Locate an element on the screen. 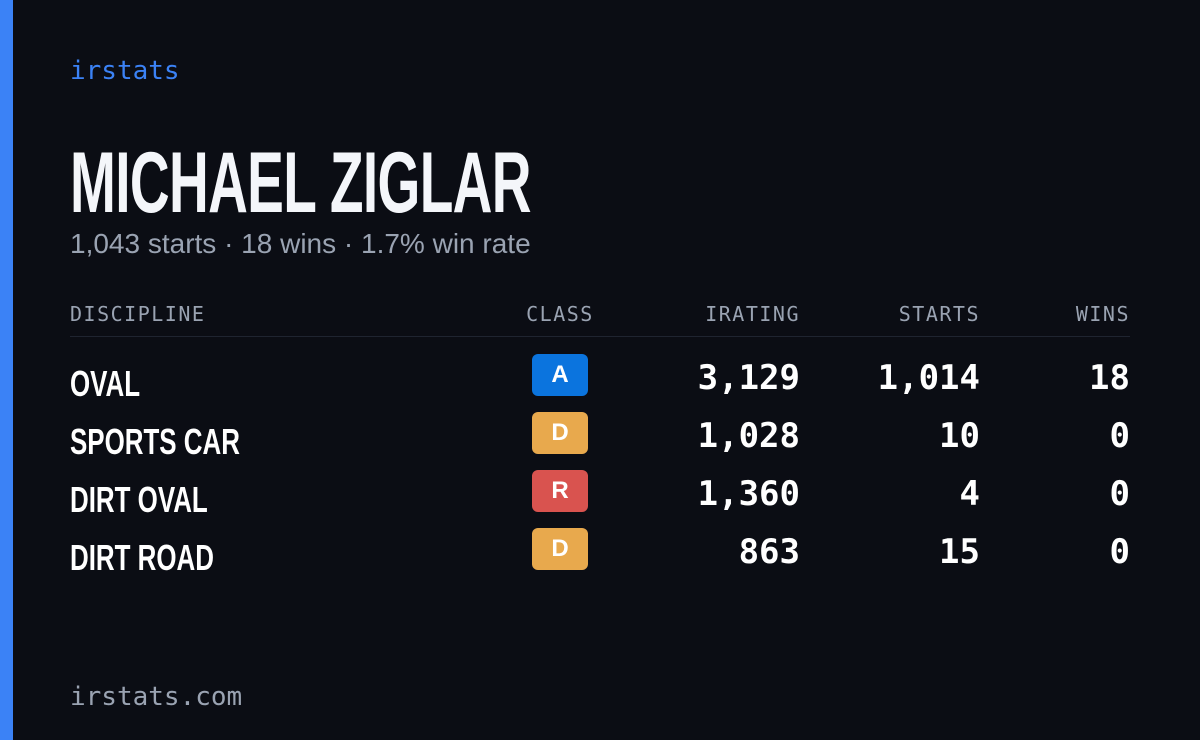 The image size is (1200, 740). footer-url: irstats.com is located at coordinates (156, 697).